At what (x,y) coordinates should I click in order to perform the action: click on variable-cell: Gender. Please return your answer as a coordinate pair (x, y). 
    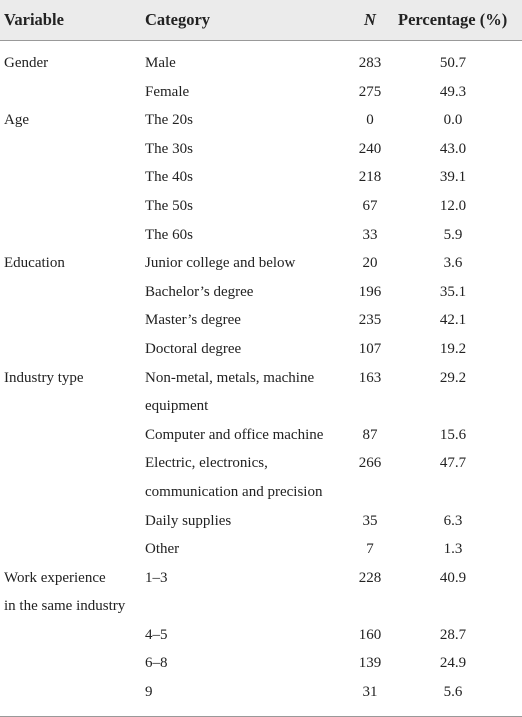
    Looking at the image, I should click on (26, 63).